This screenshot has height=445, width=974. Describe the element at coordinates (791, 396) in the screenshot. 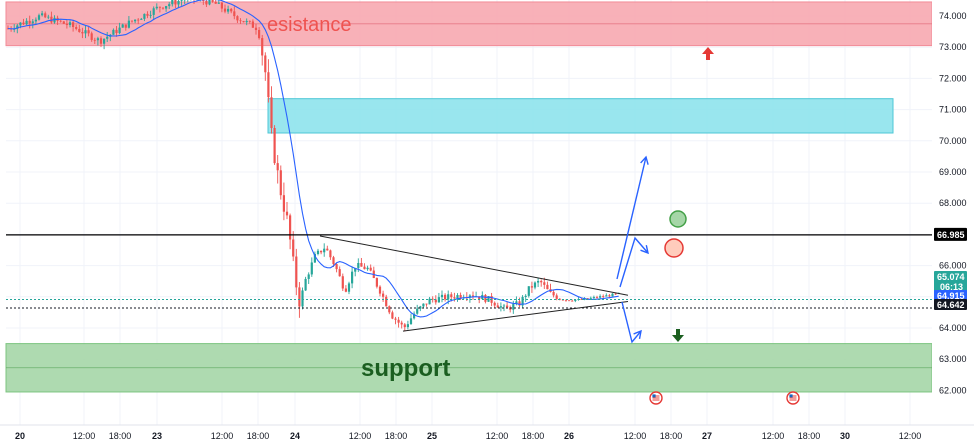

I see `us-flag-canton` at that location.